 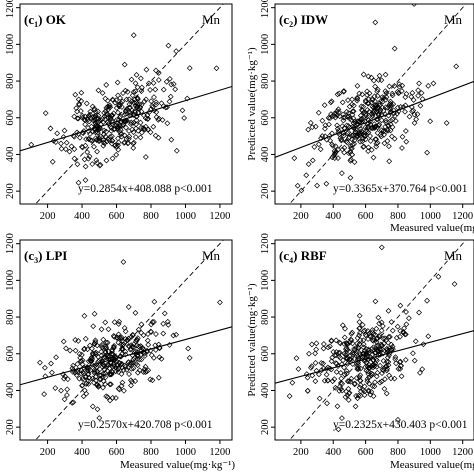 I want to click on x-tick-label: 400, so click(x=333, y=452).